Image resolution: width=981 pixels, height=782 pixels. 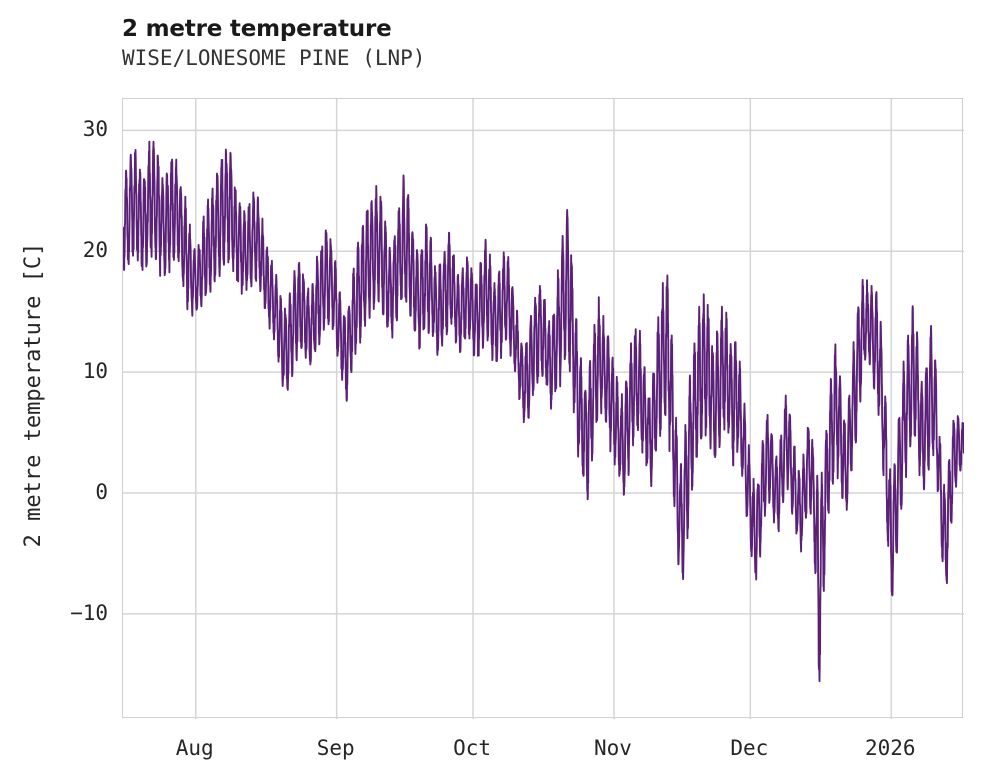 I want to click on x-tick-label-nov: Nov, so click(x=612, y=748).